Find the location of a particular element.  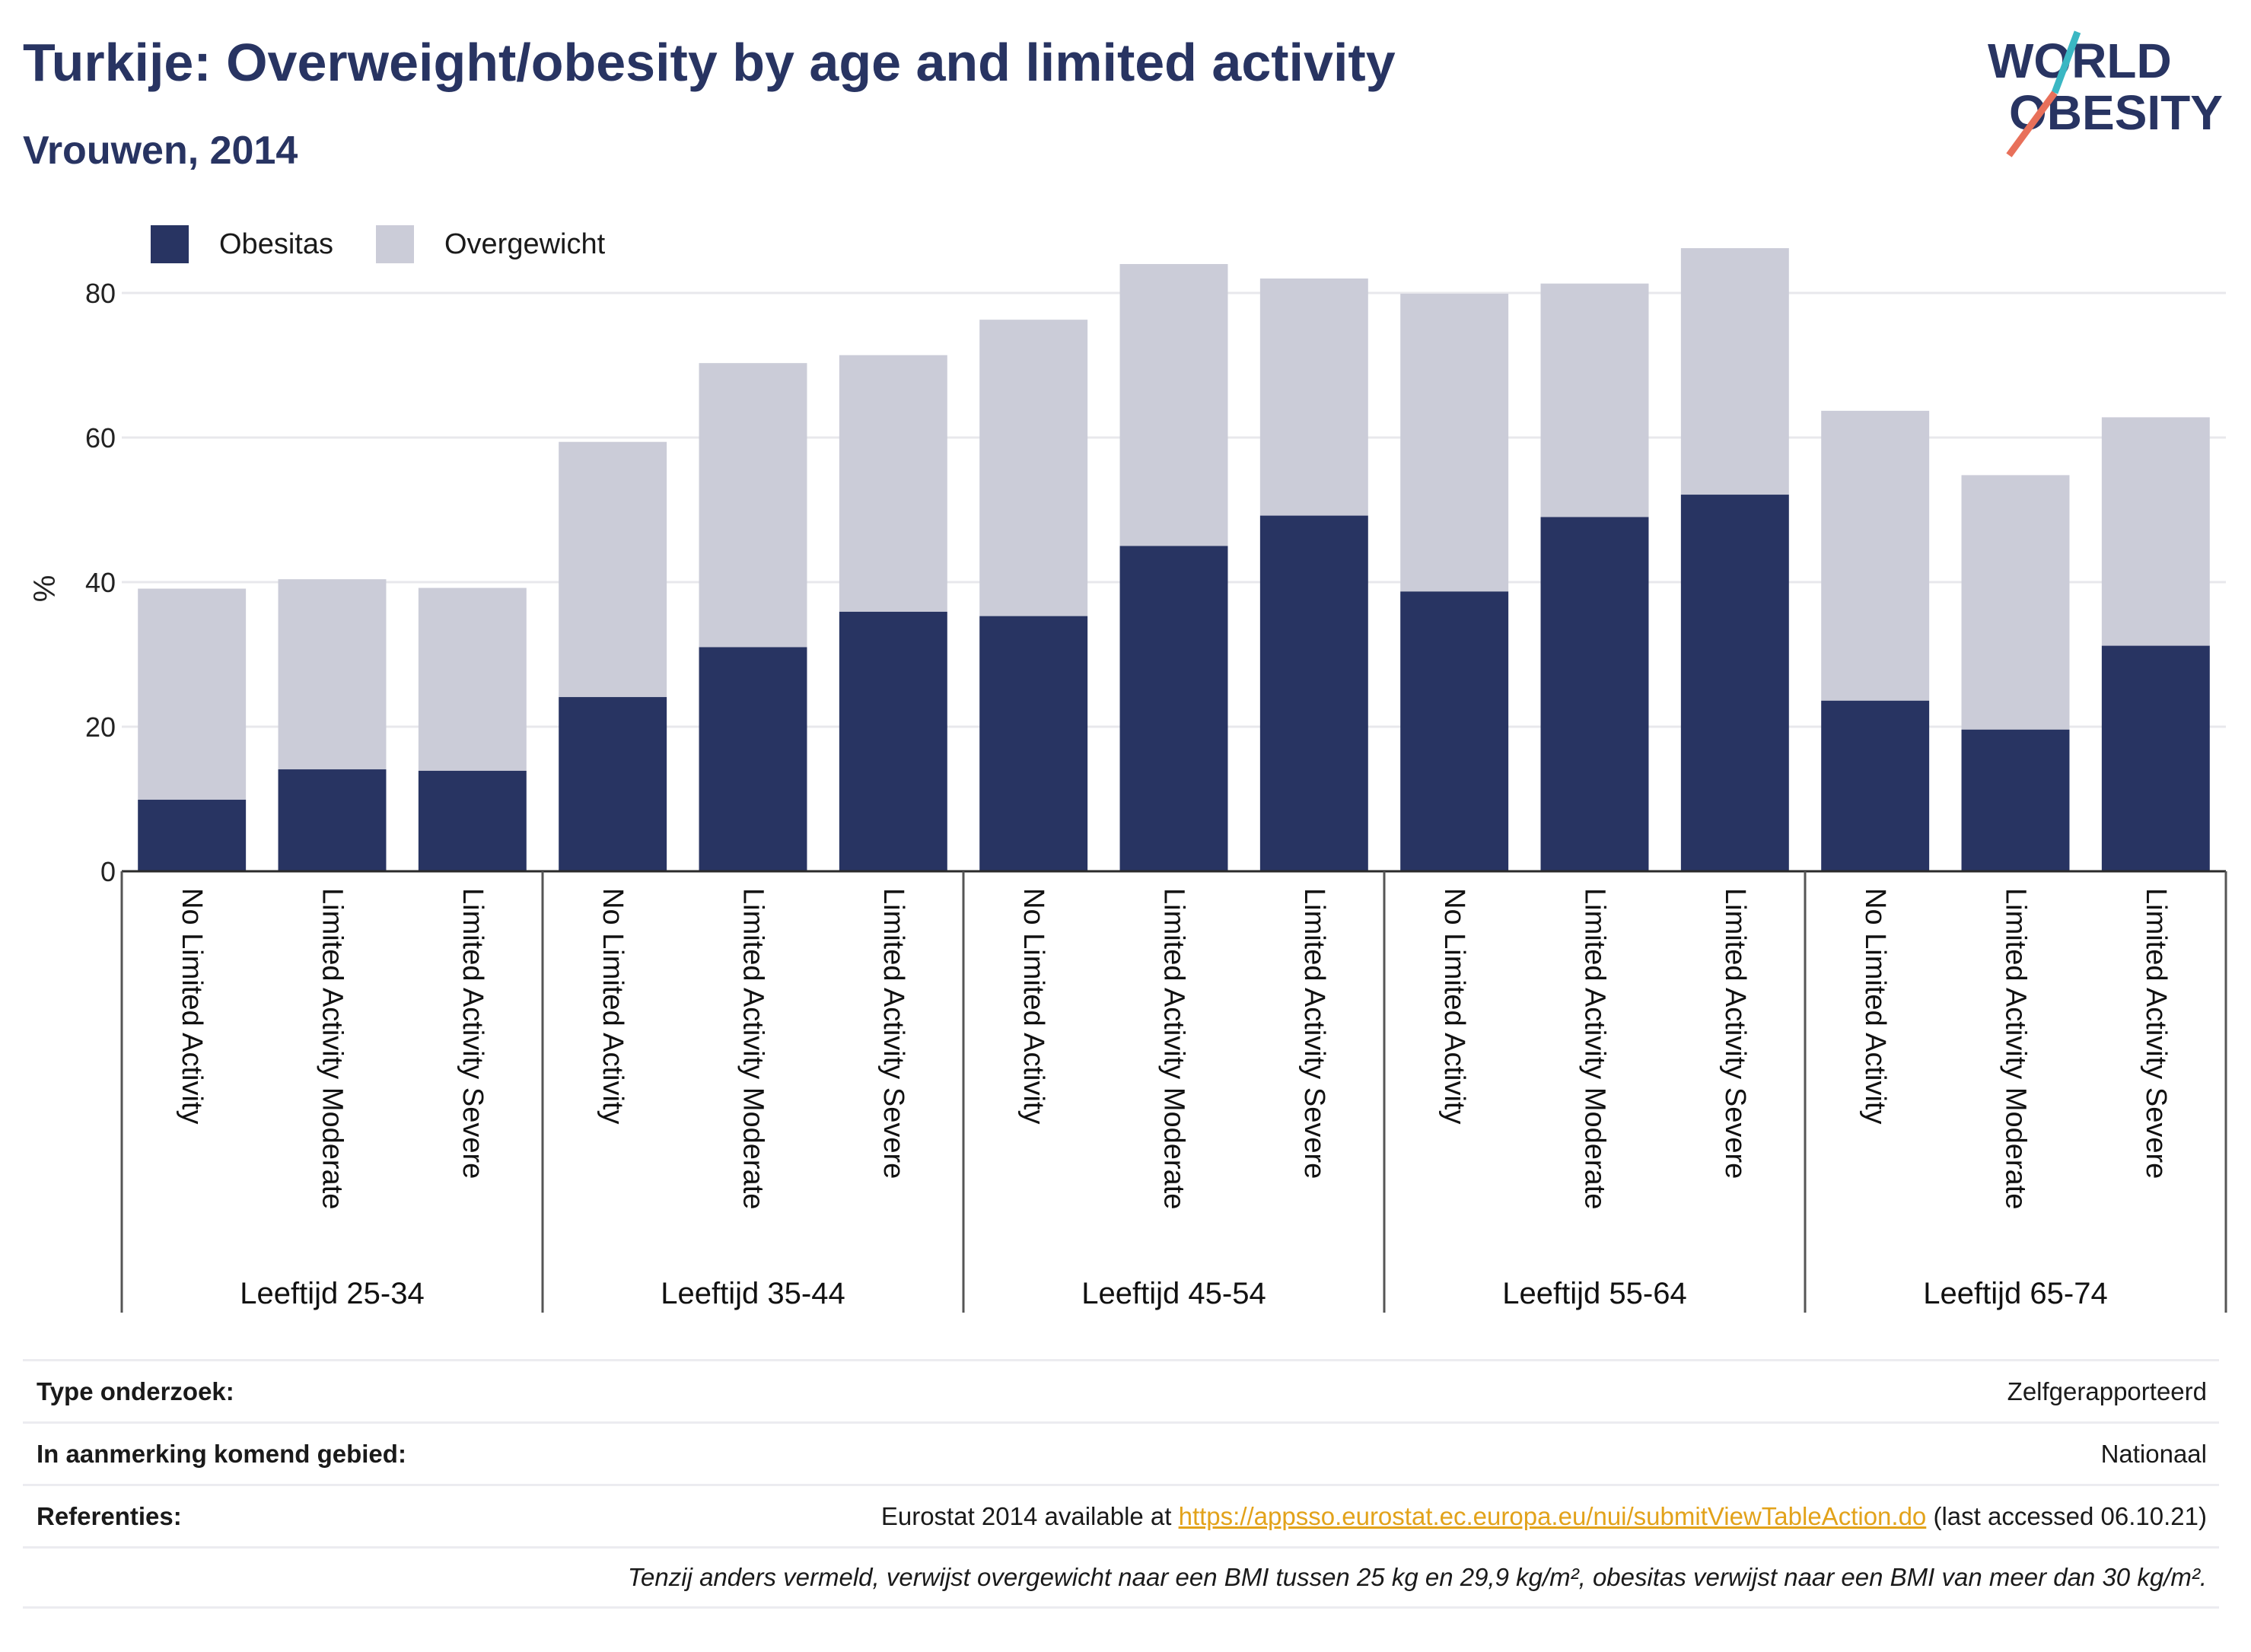

logo-line1: WORLD is located at coordinates (2080, 60).